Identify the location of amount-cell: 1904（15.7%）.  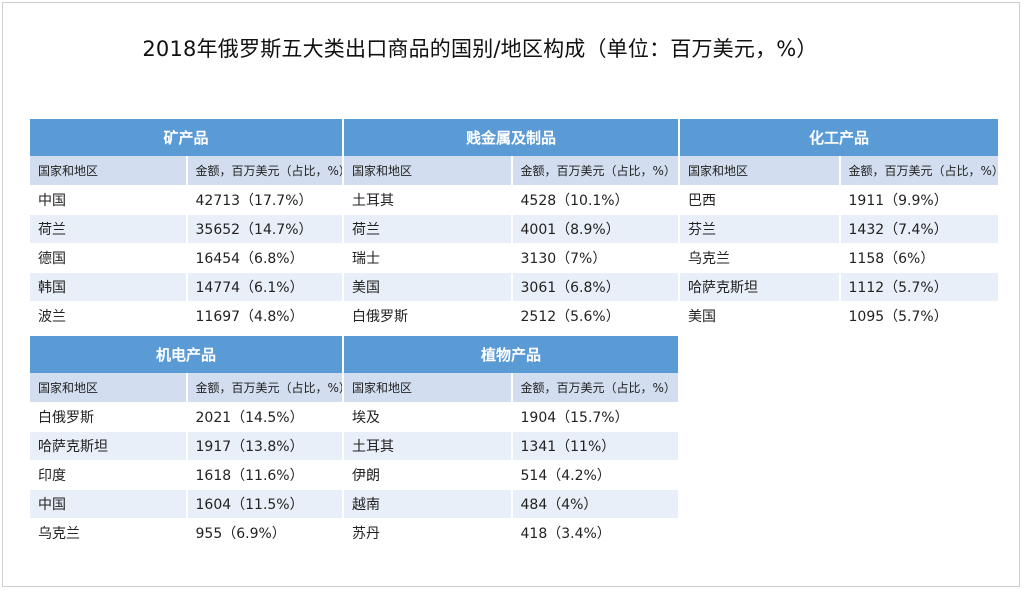
(595, 417).